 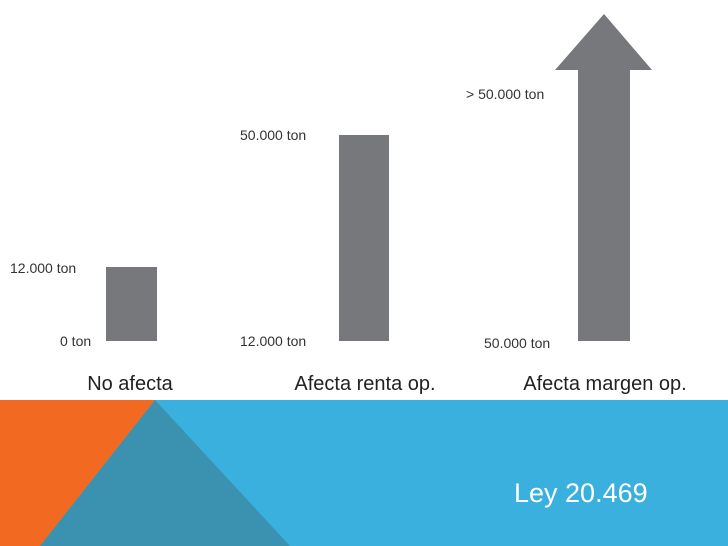 What do you see at coordinates (76, 341) in the screenshot?
I see `bottom-label: 0 ton` at bounding box center [76, 341].